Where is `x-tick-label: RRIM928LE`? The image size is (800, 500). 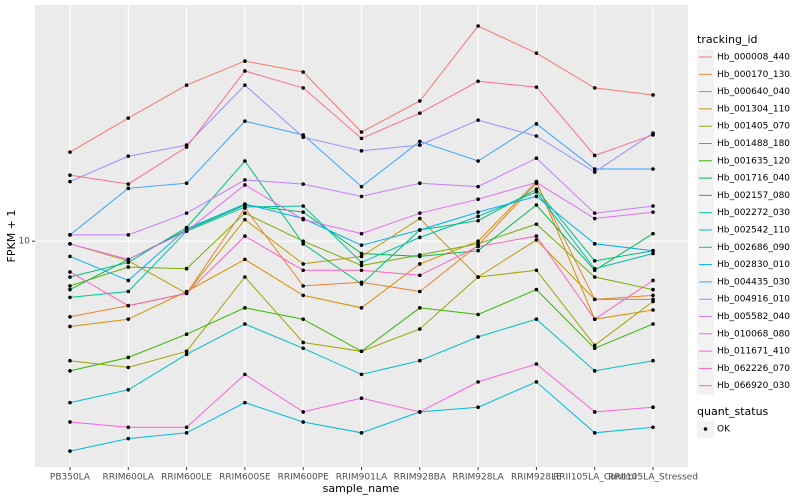 x-tick-label: RRIM928LE is located at coordinates (536, 478).